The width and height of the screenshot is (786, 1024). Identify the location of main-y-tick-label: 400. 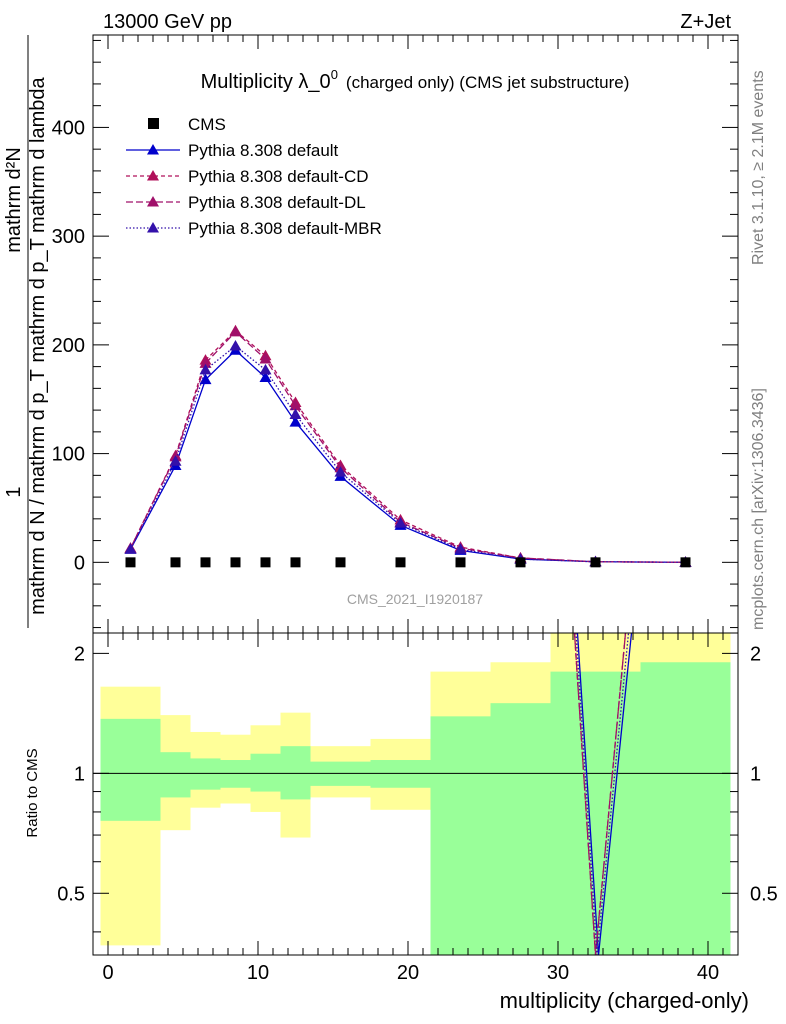
(68, 128).